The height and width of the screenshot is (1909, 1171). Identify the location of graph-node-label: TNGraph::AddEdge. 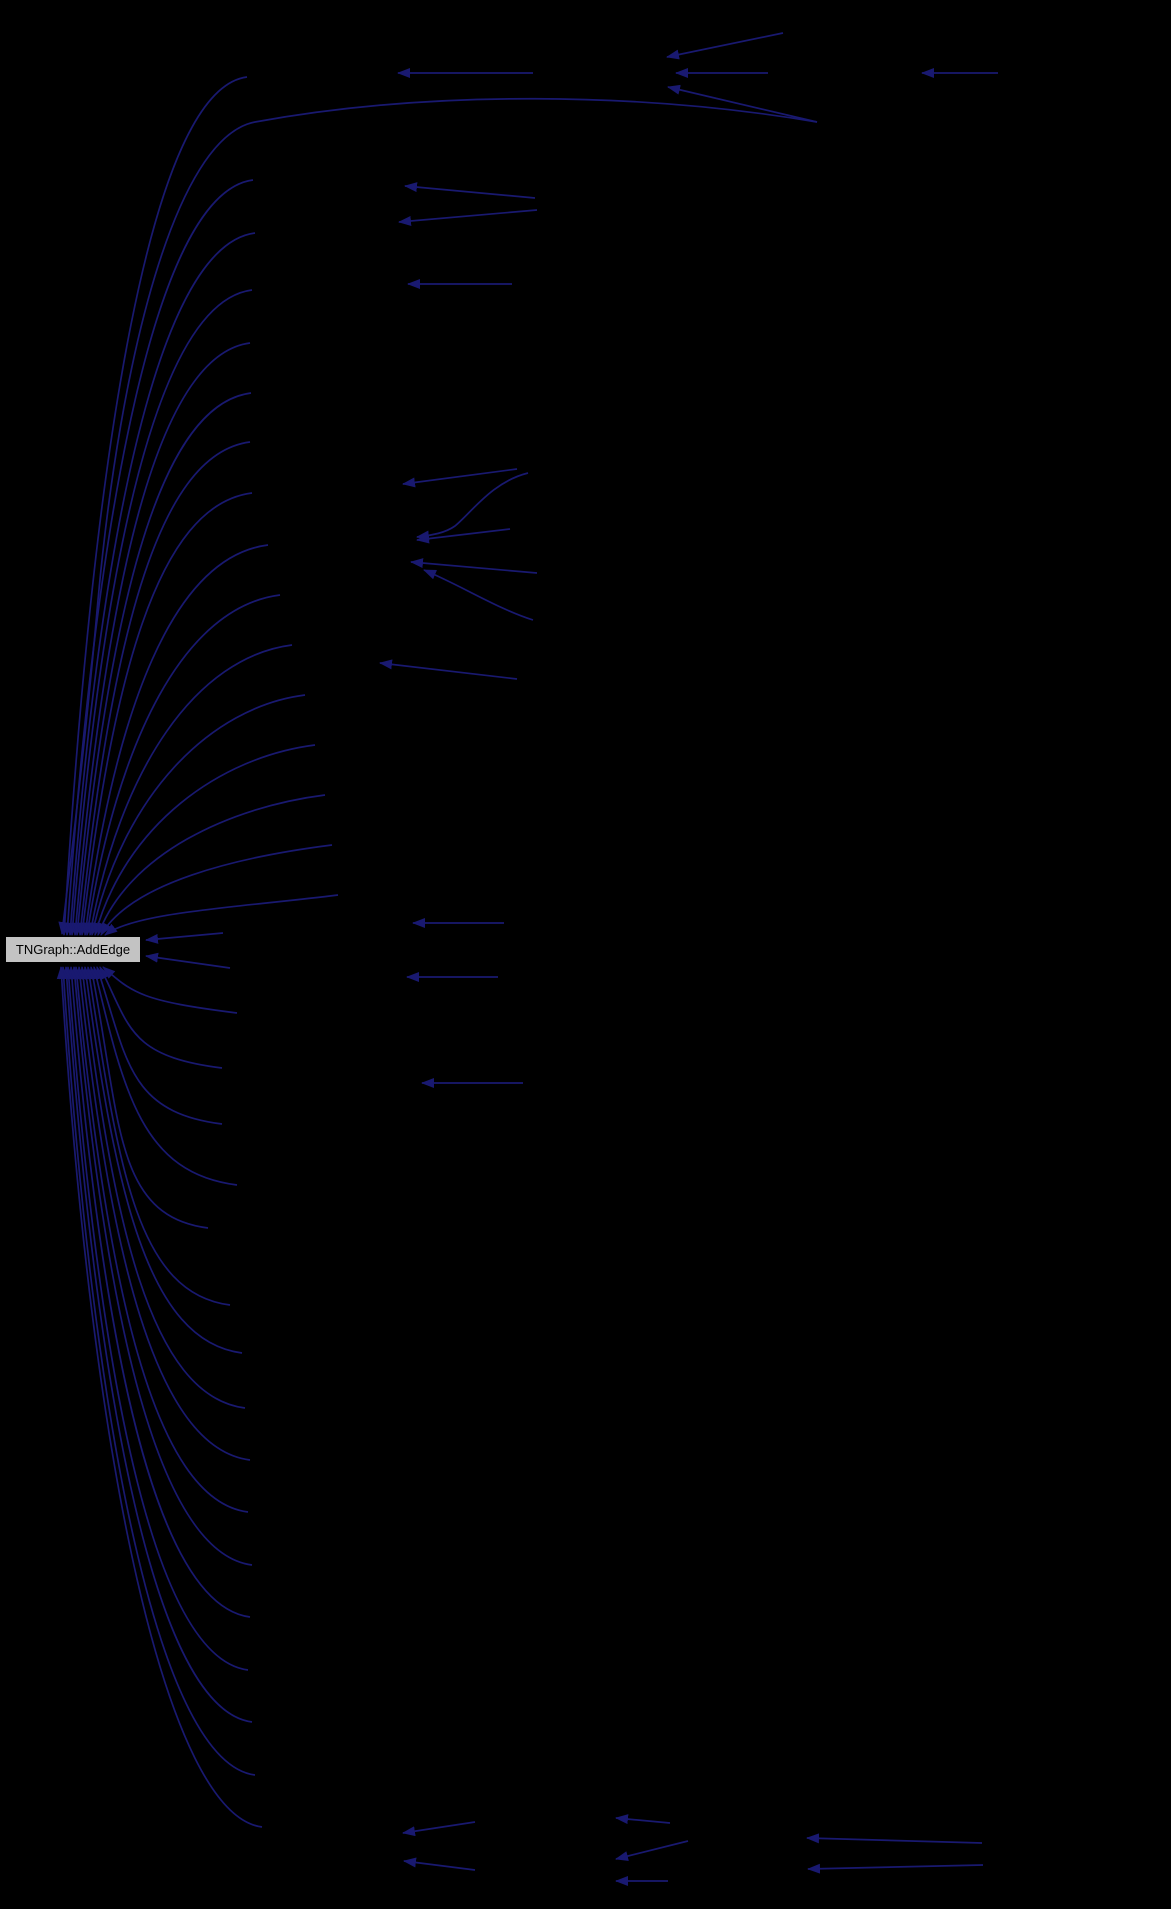
(73, 949).